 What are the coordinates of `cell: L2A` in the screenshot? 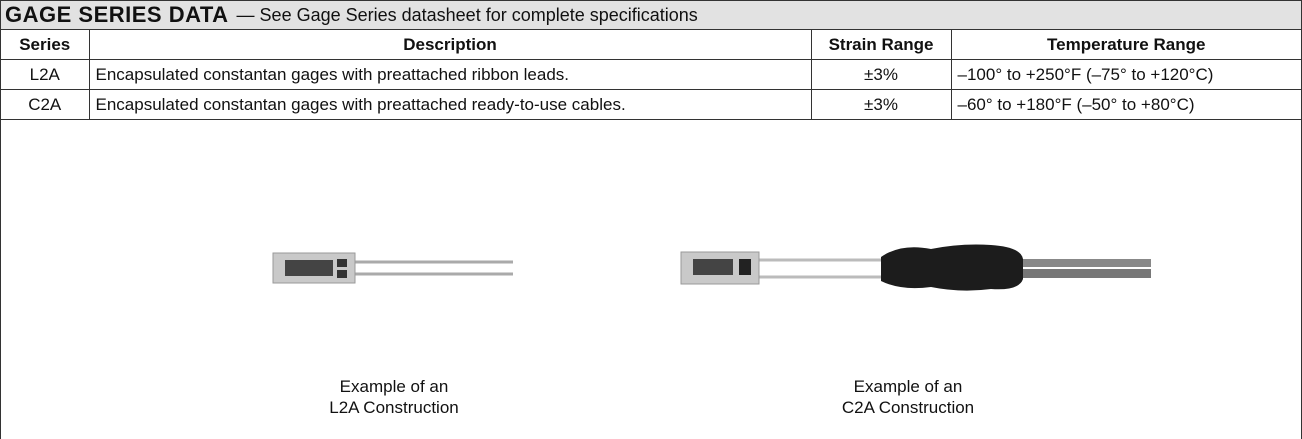 It's located at (45, 74).